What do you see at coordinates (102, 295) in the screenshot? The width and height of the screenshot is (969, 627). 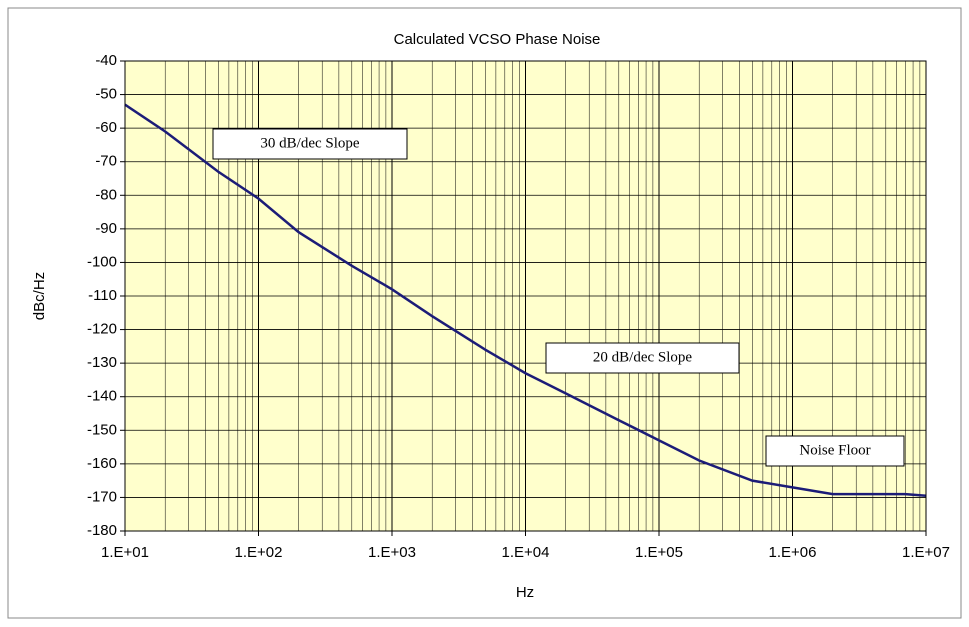 I see `y-tick-label: -110` at bounding box center [102, 295].